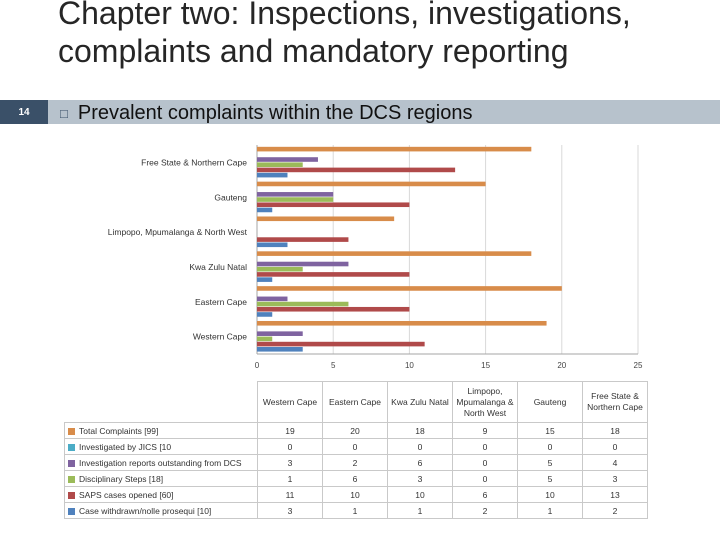 The image size is (720, 540). I want to click on y-category-label: Eastern Cape, so click(221, 302).